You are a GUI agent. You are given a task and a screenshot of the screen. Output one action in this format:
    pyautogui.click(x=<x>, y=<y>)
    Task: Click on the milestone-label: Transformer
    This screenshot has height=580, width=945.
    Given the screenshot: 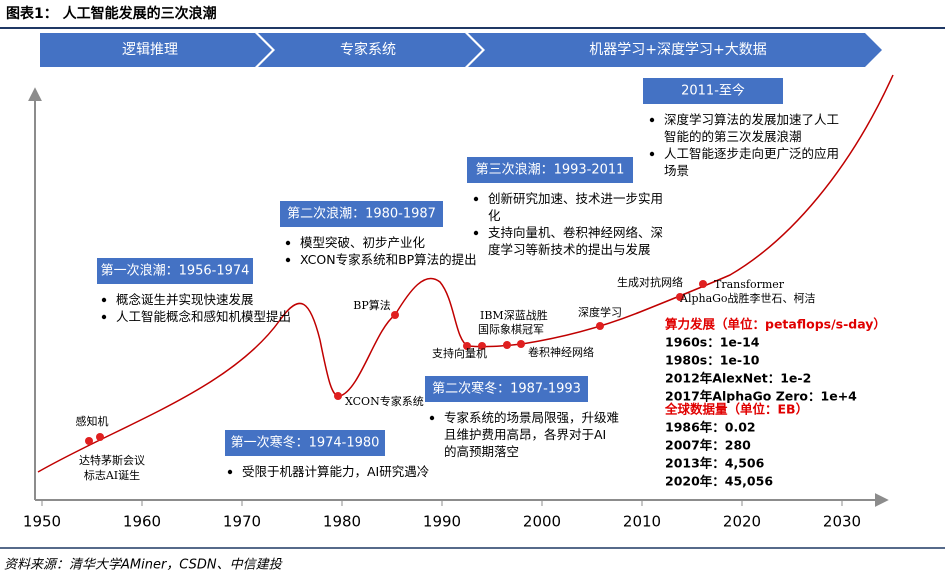 What is the action you would take?
    pyautogui.click(x=749, y=284)
    